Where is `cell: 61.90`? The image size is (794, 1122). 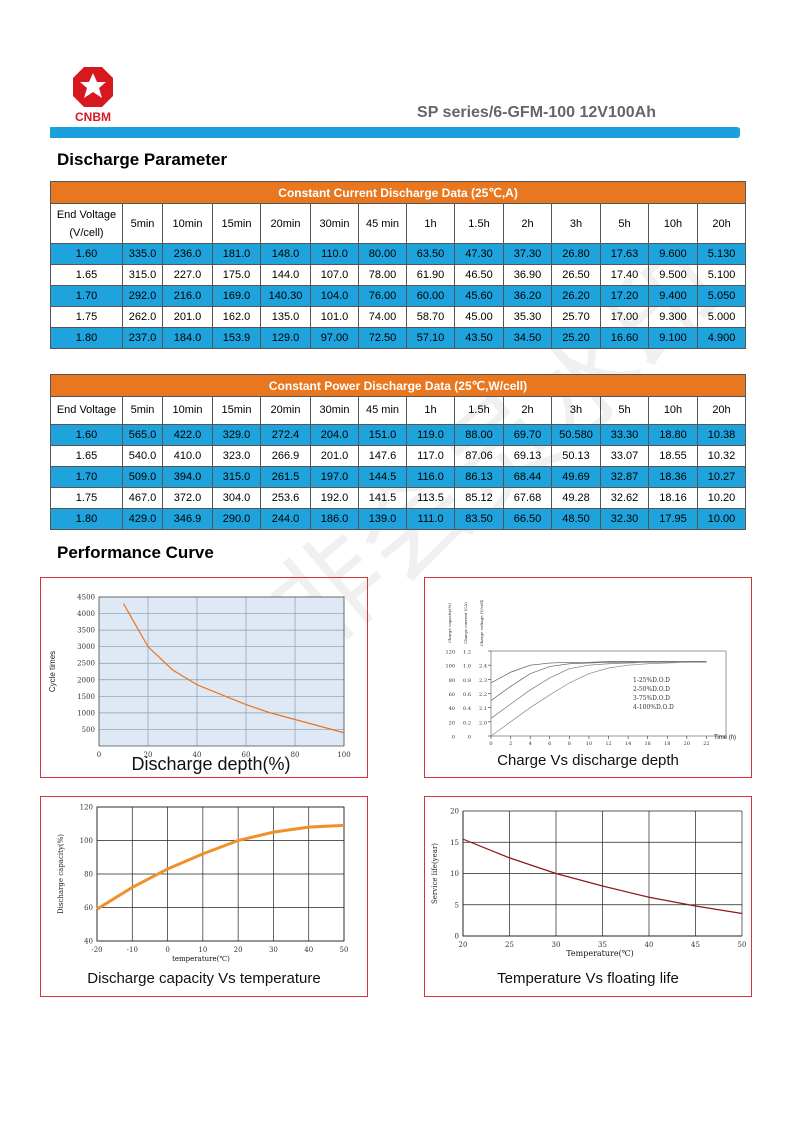 cell: 61.90 is located at coordinates (430, 275).